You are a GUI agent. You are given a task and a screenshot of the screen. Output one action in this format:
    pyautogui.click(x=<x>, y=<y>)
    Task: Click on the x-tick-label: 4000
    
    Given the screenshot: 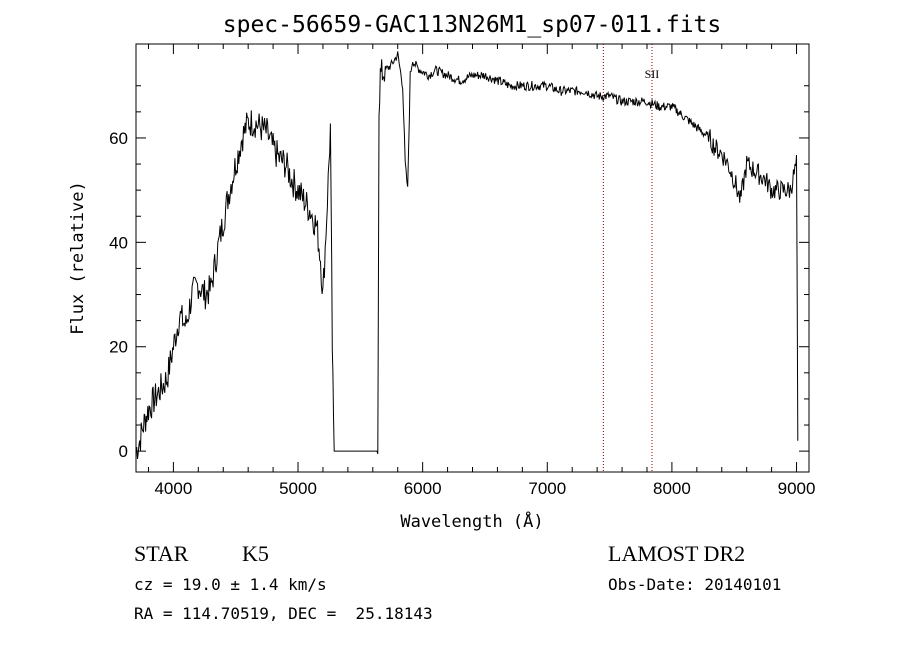 What is the action you would take?
    pyautogui.click(x=173, y=488)
    